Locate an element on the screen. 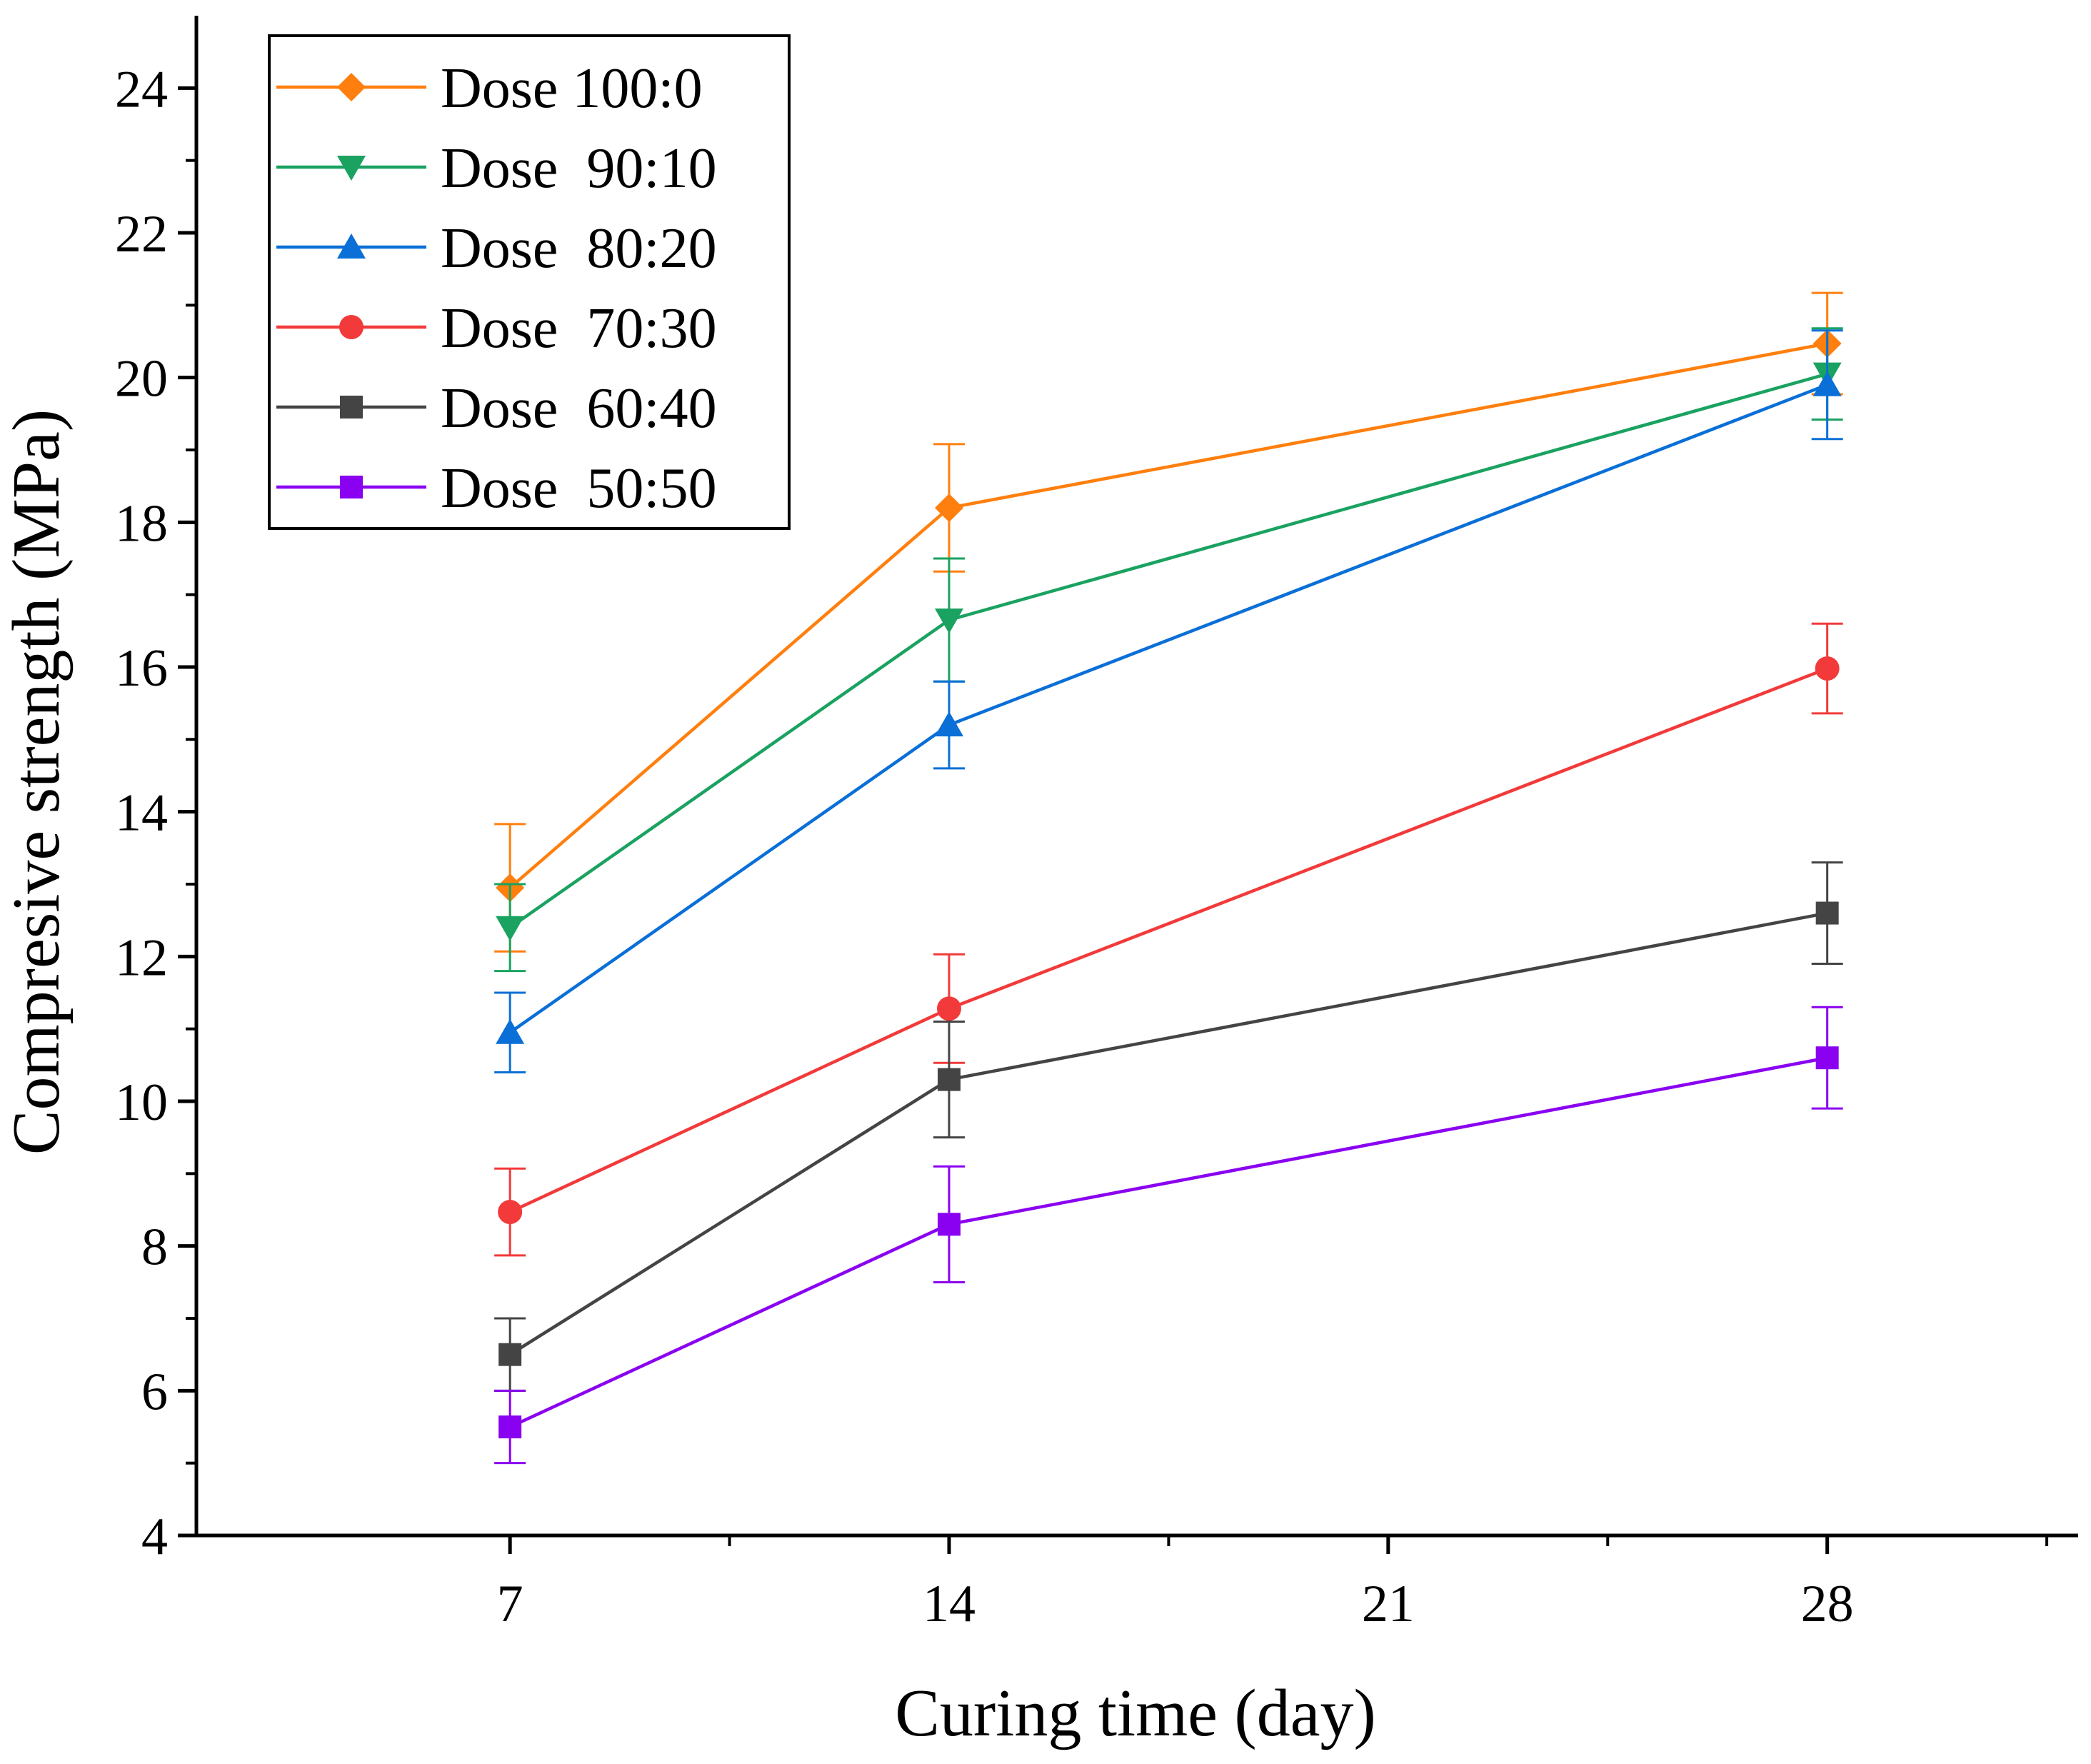 The width and height of the screenshot is (2091, 1764). y-tick-label: 22 is located at coordinates (141, 235).